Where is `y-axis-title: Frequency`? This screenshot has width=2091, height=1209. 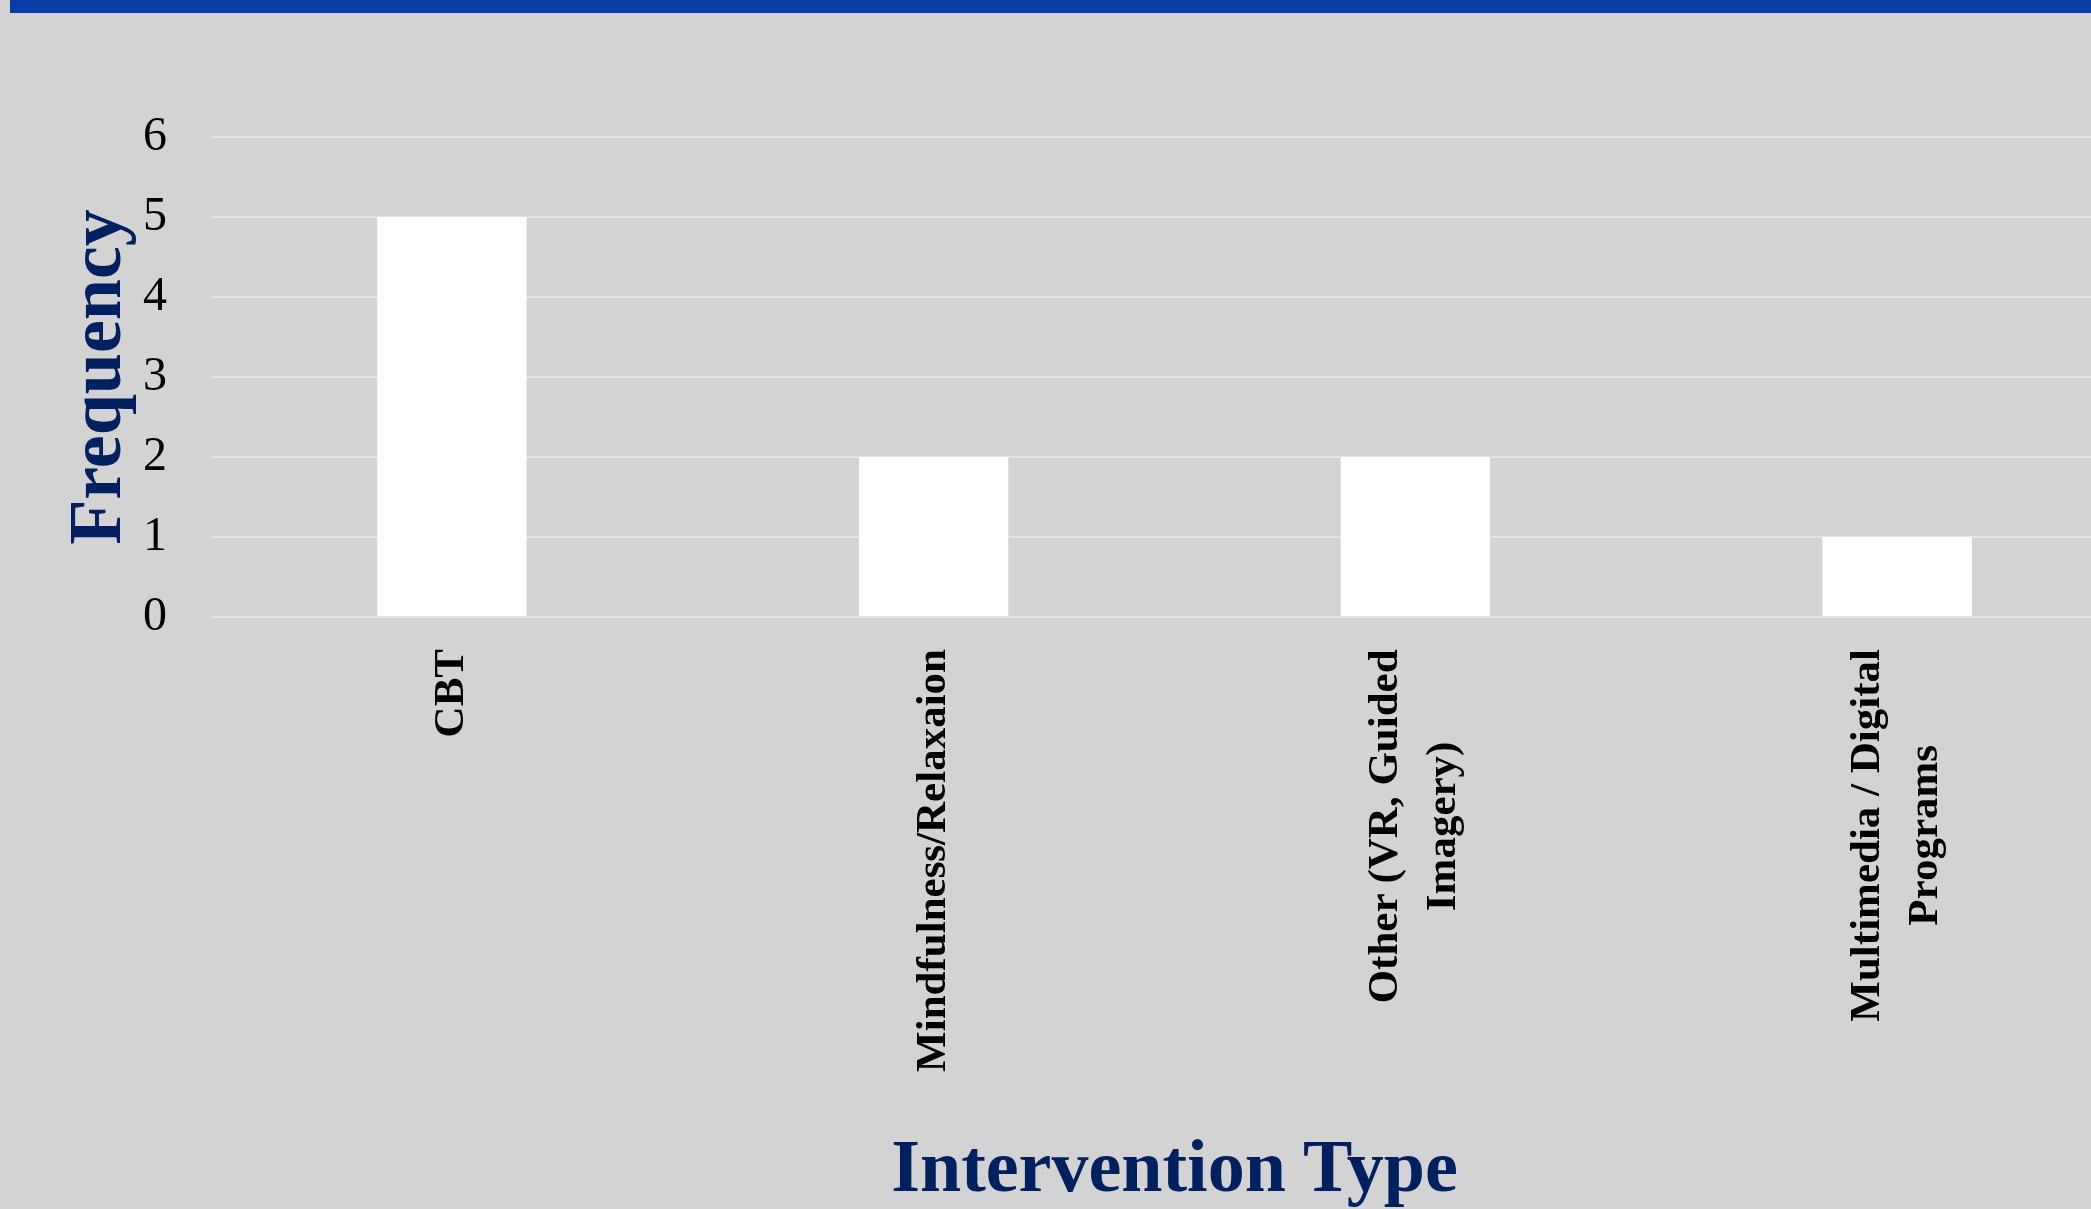
y-axis-title: Frequency is located at coordinates (95, 377).